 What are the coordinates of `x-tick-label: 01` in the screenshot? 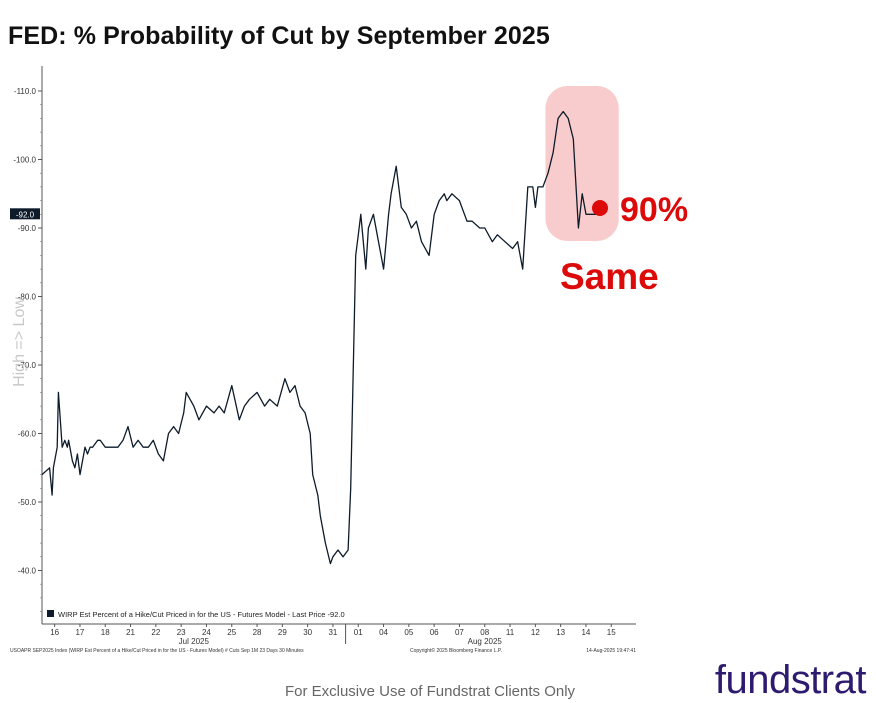 It's located at (358, 632).